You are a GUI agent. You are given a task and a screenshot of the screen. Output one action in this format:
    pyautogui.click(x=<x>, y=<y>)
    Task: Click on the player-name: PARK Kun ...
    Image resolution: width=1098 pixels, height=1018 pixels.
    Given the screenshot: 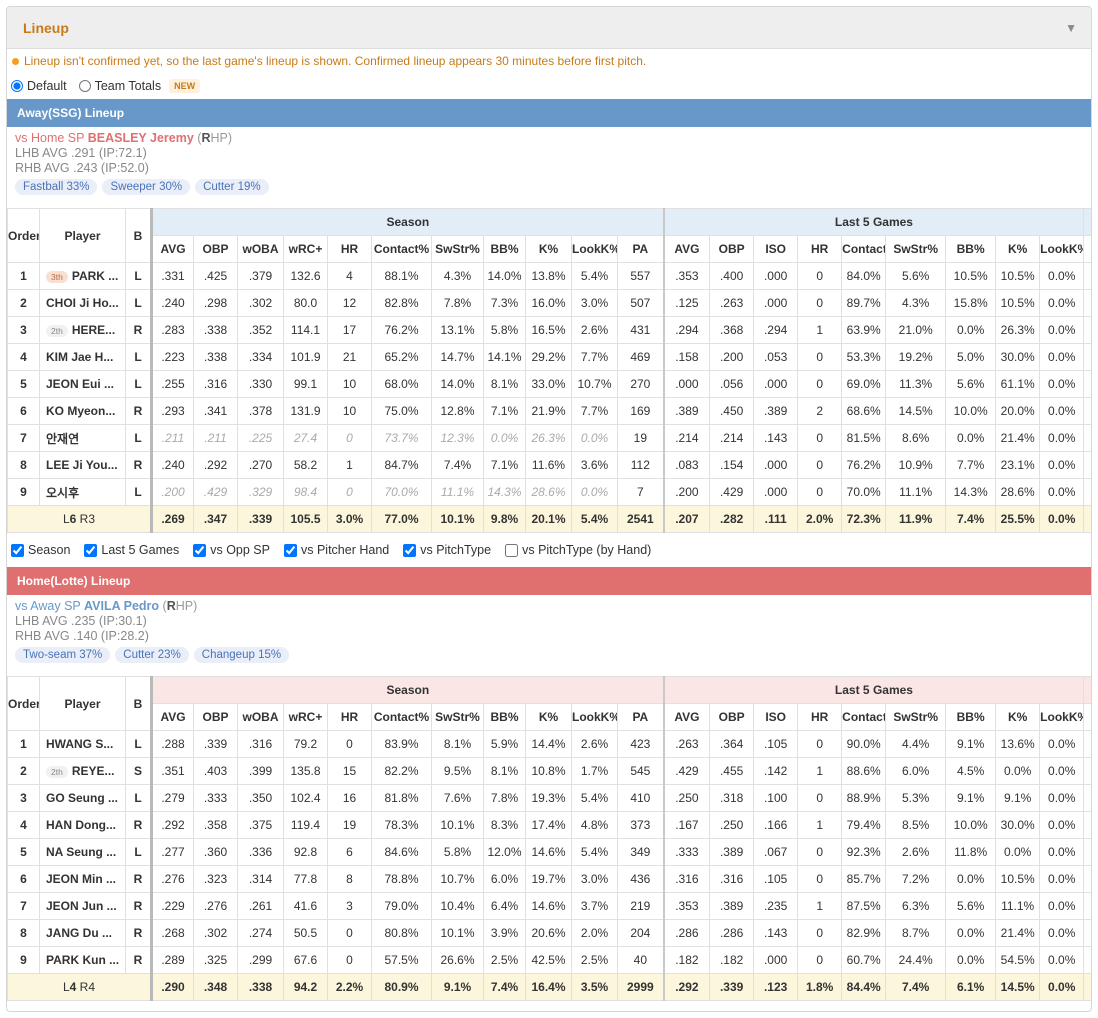 What is the action you would take?
    pyautogui.click(x=83, y=960)
    